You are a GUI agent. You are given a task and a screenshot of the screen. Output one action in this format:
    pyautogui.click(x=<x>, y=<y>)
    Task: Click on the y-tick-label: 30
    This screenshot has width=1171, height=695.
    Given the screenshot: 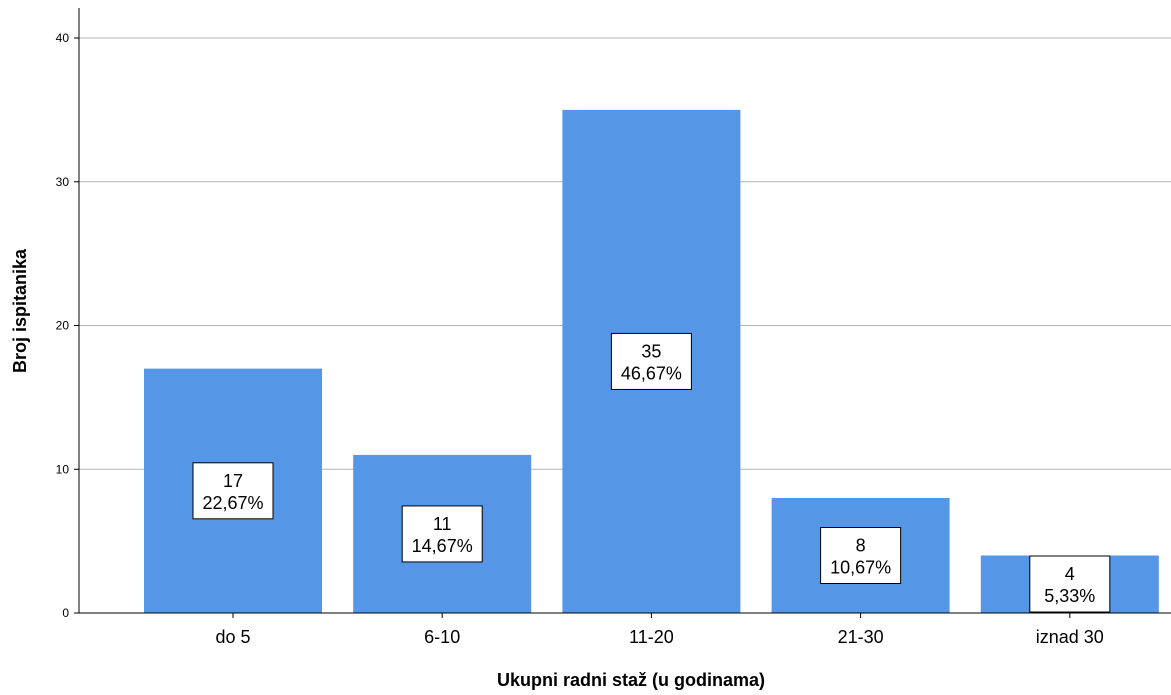 What is the action you would take?
    pyautogui.click(x=63, y=182)
    